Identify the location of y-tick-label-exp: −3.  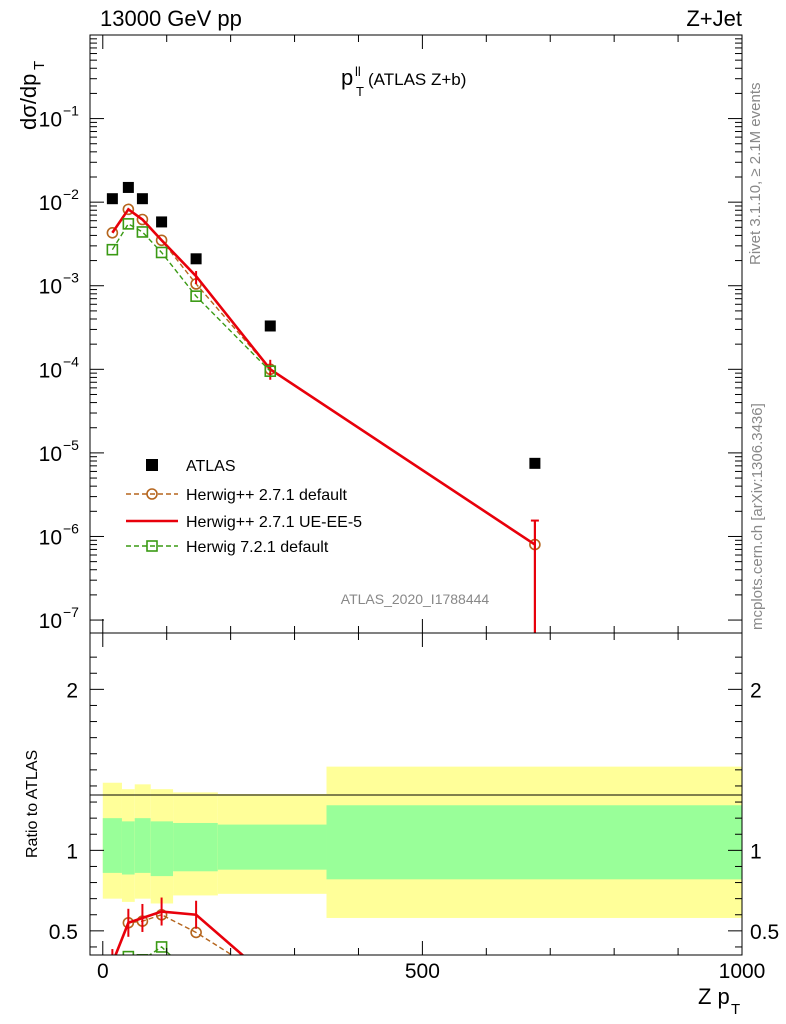
(71, 278).